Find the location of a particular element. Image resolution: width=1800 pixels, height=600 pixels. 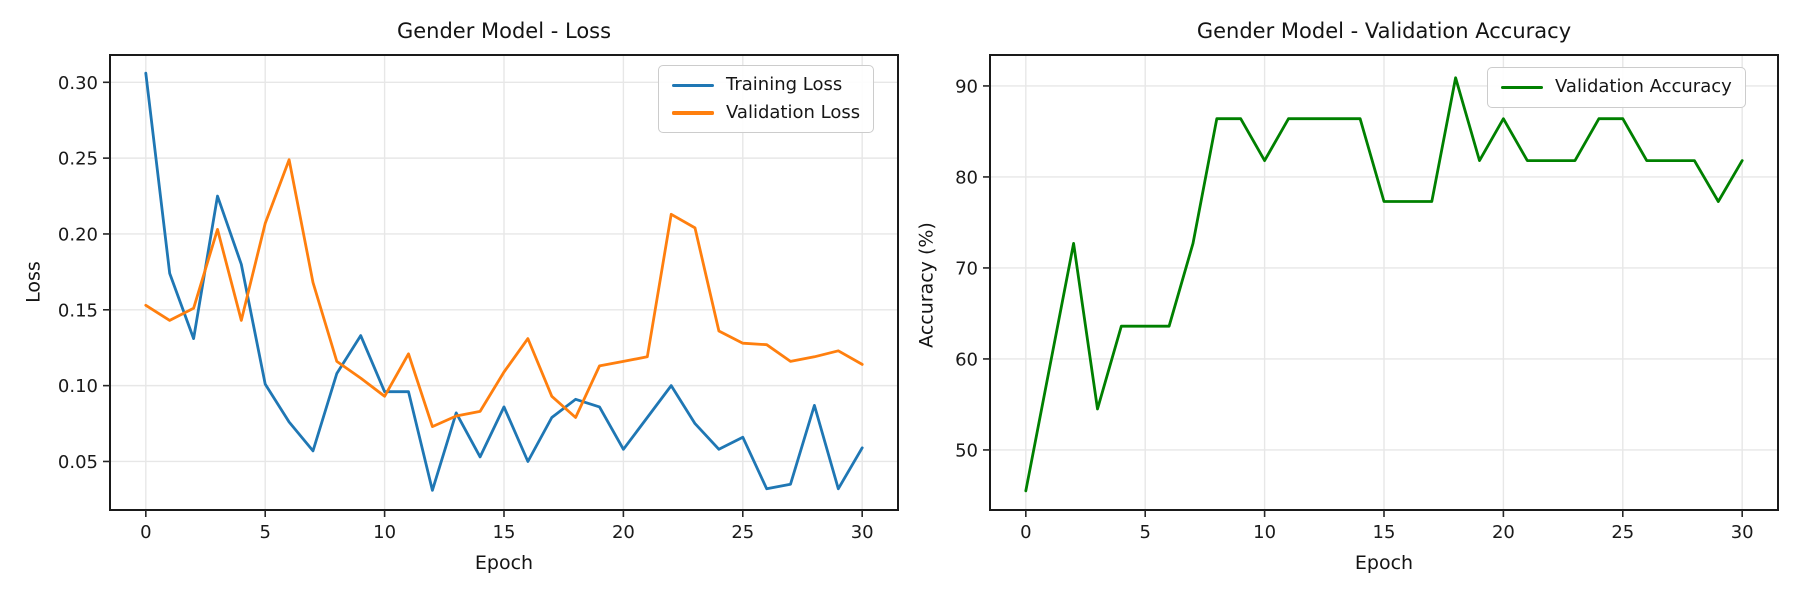

y-tick-label: 0.05 is located at coordinates (78, 462).